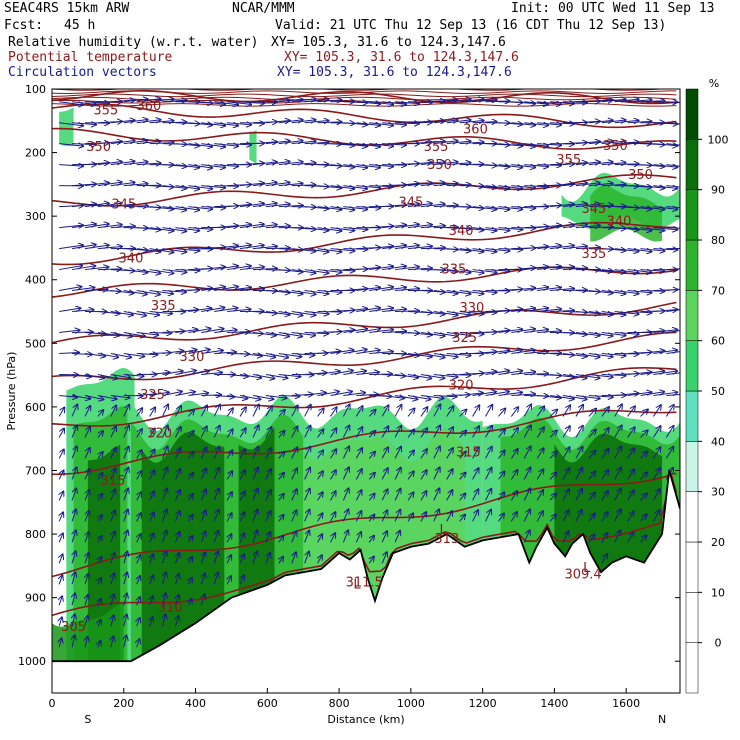 This screenshot has width=740, height=740. Describe the element at coordinates (361, 90) in the screenshot. I see `isentrope-upper` at that location.